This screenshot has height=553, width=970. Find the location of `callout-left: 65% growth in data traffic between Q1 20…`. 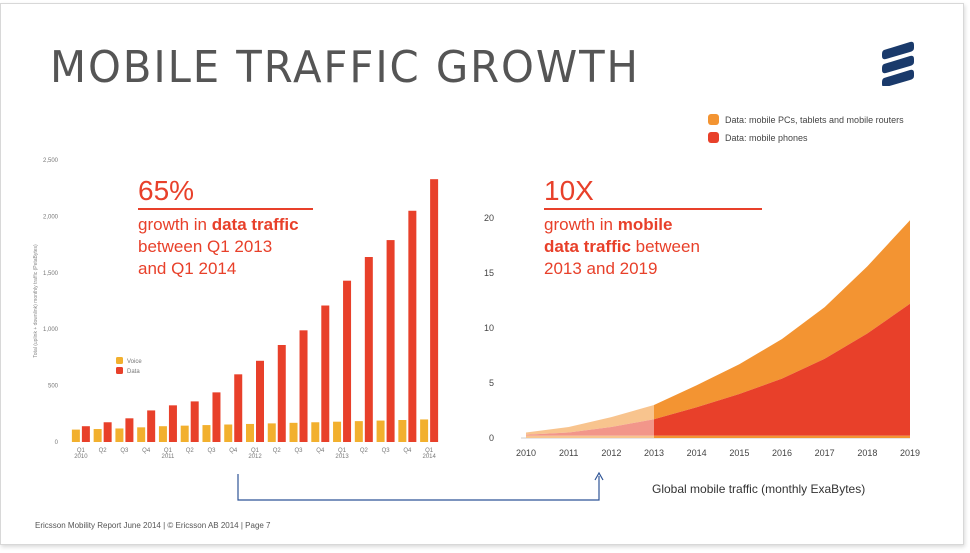

callout-left: 65% growth in data traffic between Q1 20… is located at coordinates (225, 228).